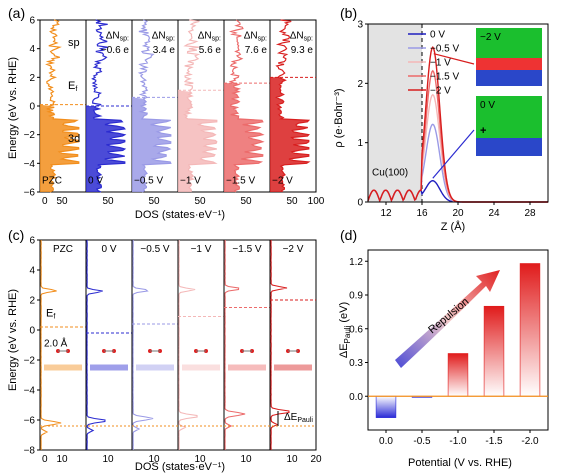 The image size is (566, 476). Describe the element at coordinates (422, 213) in the screenshot. I see `panel-b-xtick-label: 16` at that location.